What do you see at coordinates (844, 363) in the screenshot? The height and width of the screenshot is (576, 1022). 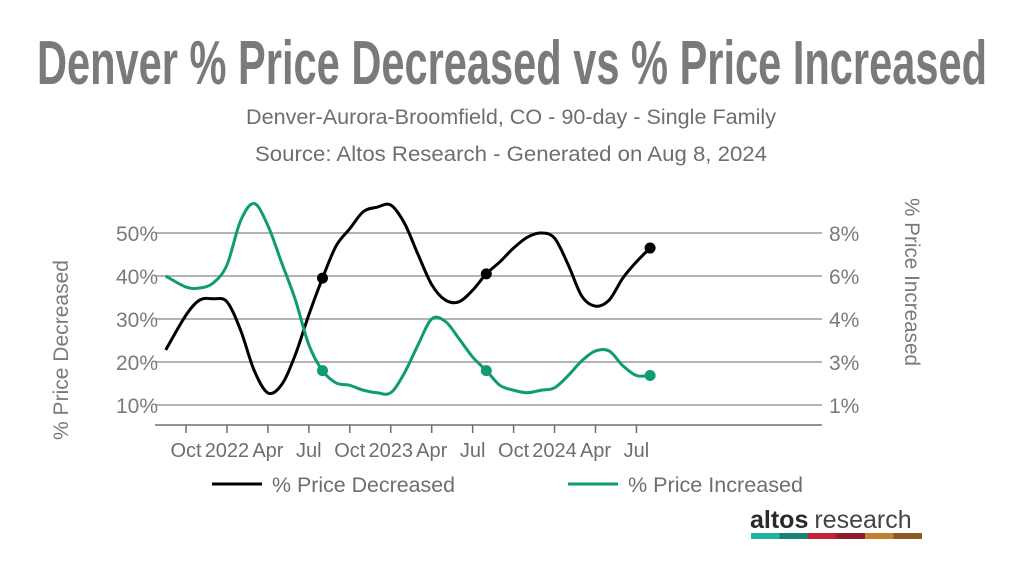 I see `y-tick-label-right: 3%` at bounding box center [844, 363].